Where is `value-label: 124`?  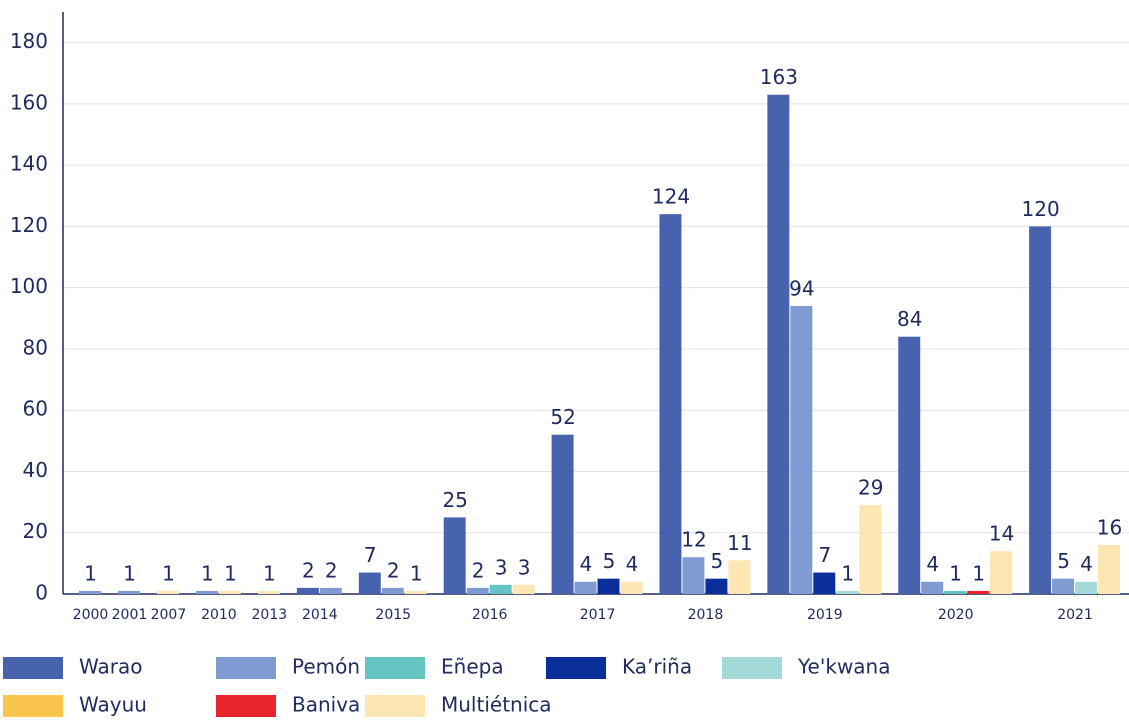 value-label: 124 is located at coordinates (671, 197).